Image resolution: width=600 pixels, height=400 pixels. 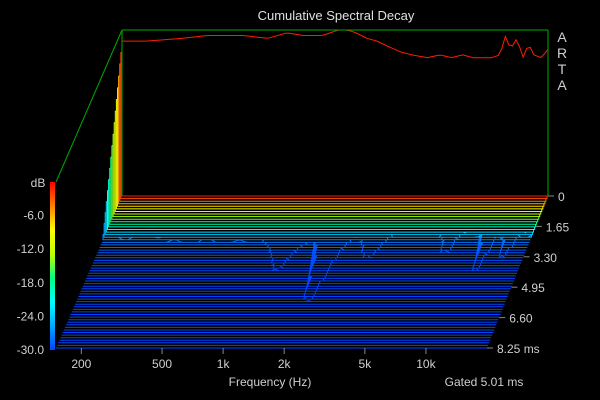 I want to click on chart-title: Cumulative Spectral Decay, so click(x=336, y=15).